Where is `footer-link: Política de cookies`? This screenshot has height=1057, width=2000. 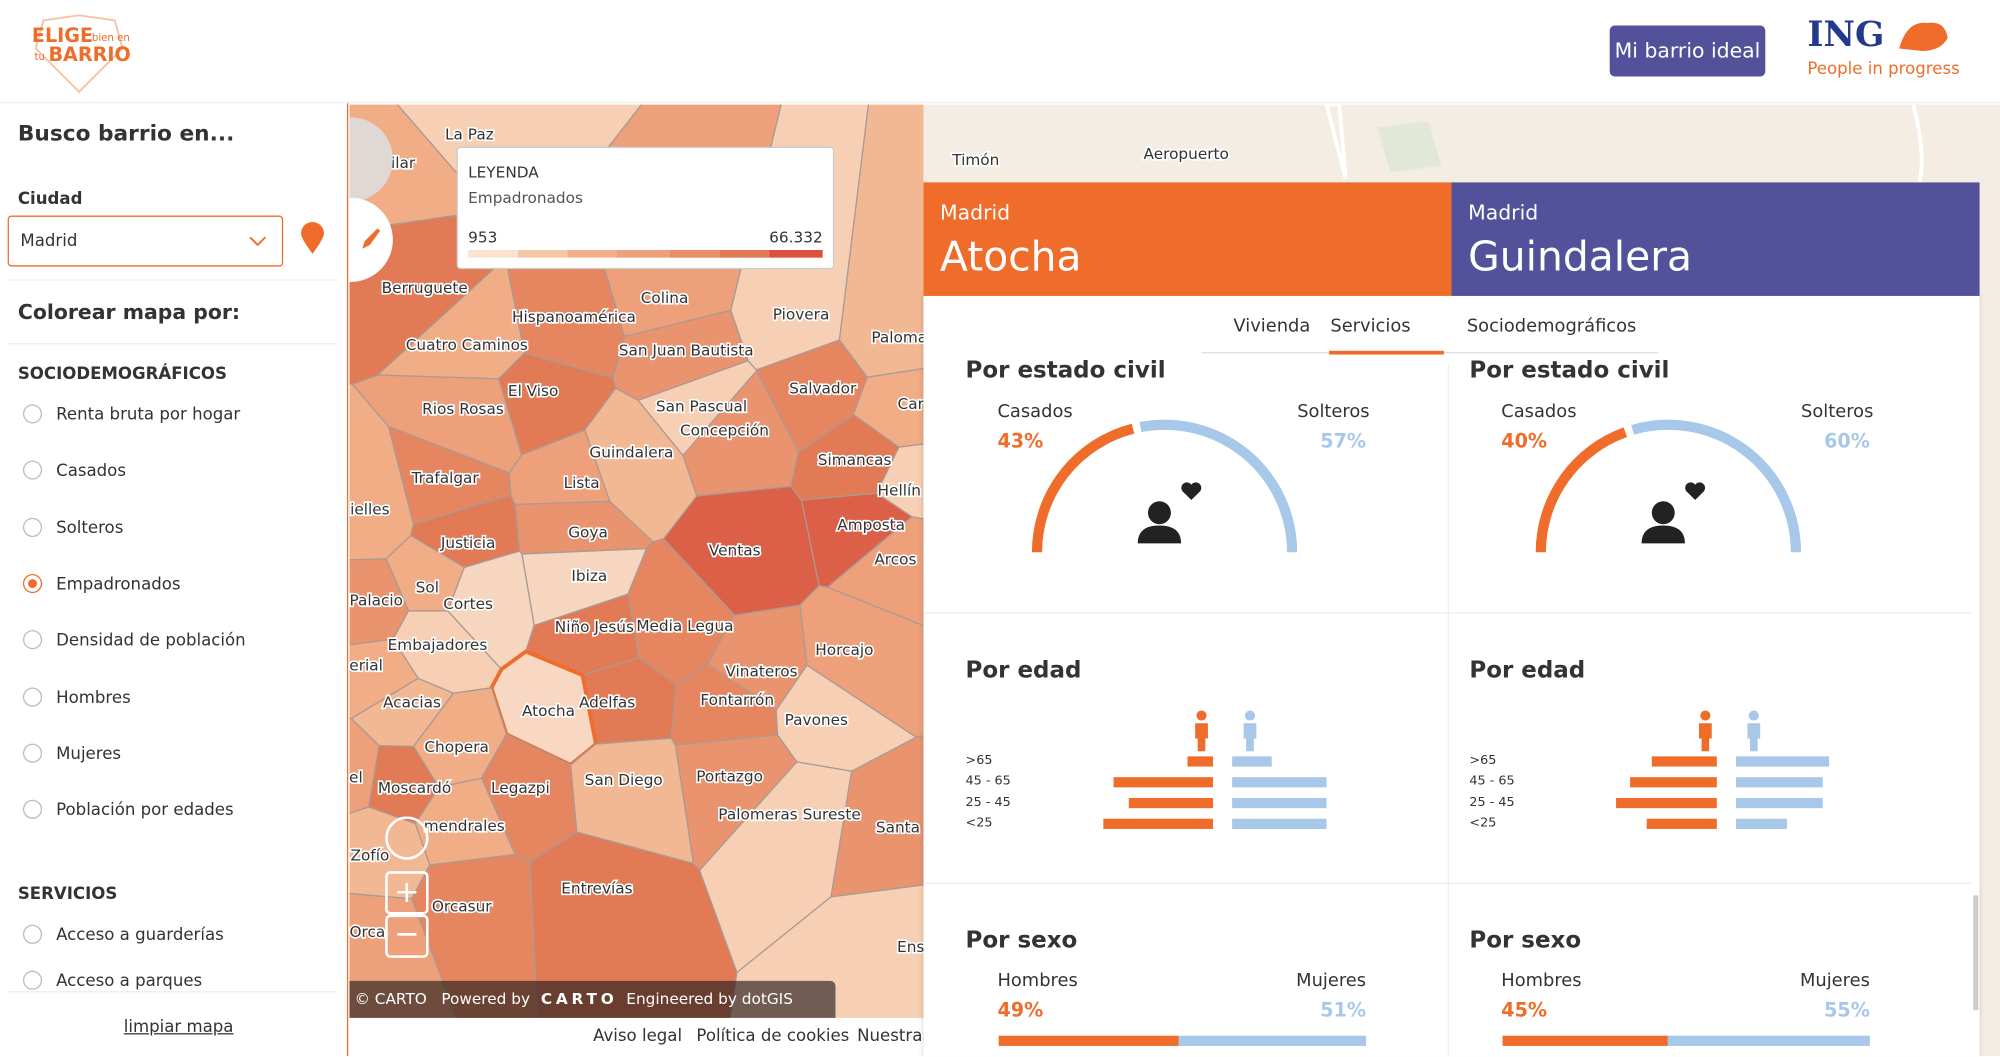 footer-link: Política de cookies is located at coordinates (773, 1036).